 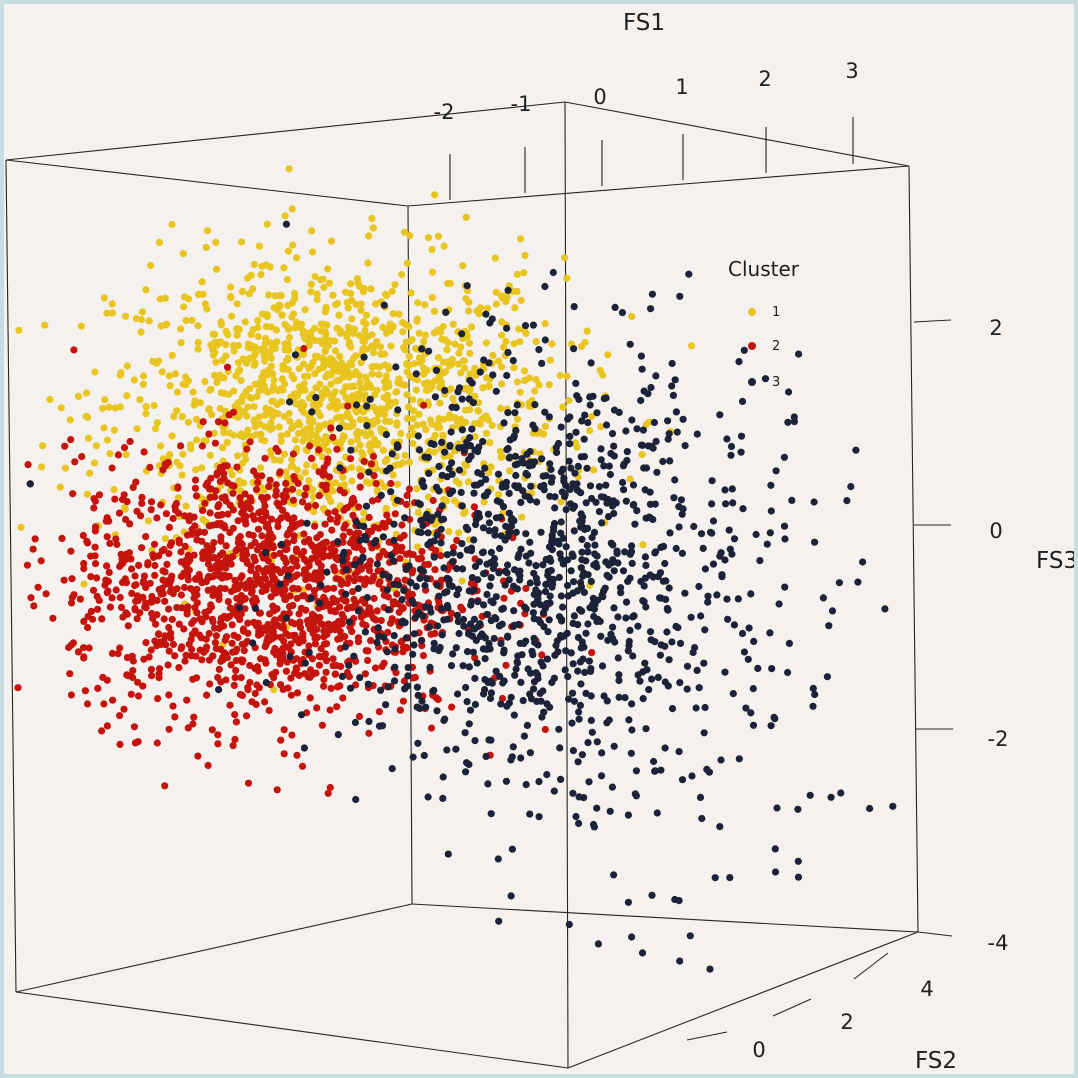 What do you see at coordinates (792, 1007) in the screenshot?
I see `fs2-tick-mark` at bounding box center [792, 1007].